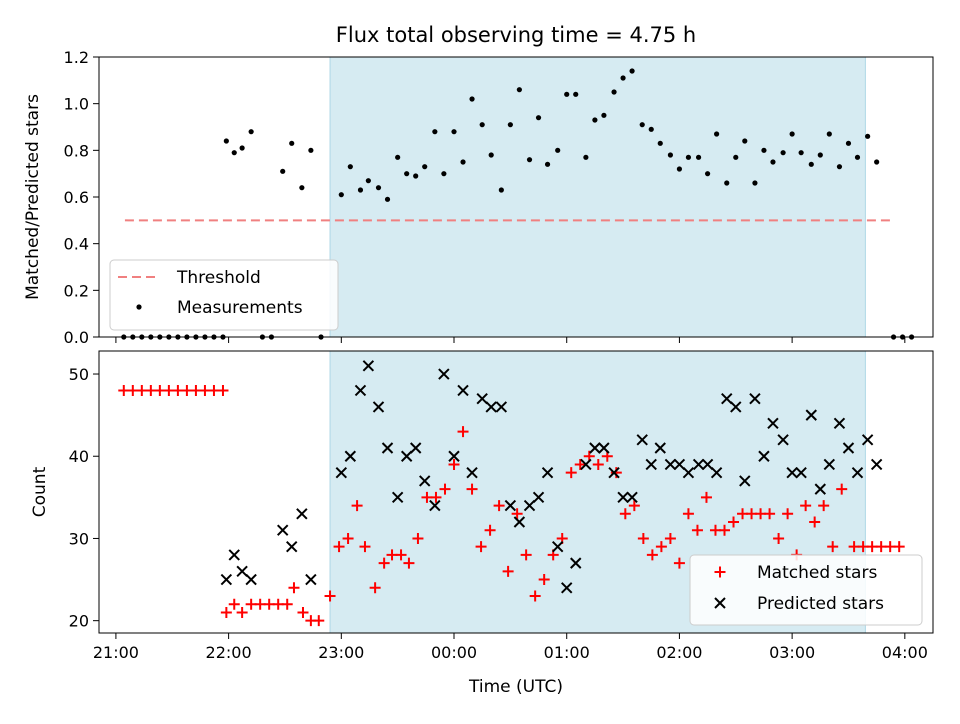  Describe the element at coordinates (720, 572) in the screenshot. I see `legend-matched-swatch` at that location.